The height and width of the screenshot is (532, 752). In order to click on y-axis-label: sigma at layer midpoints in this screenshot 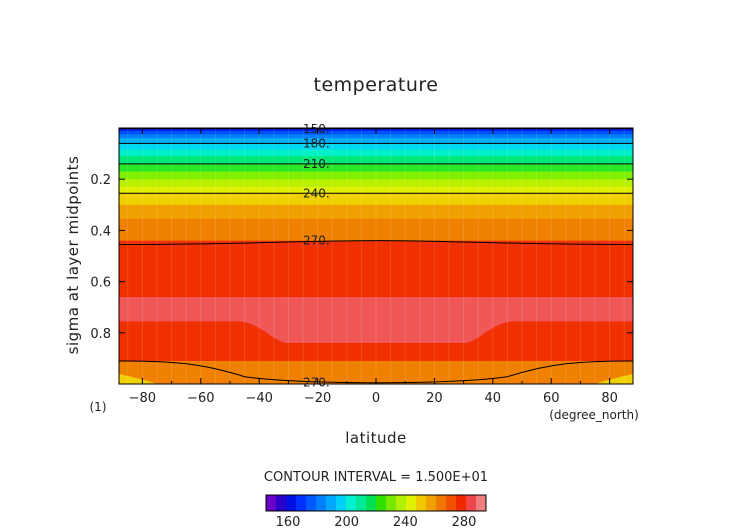, I will do `click(73, 255)`.